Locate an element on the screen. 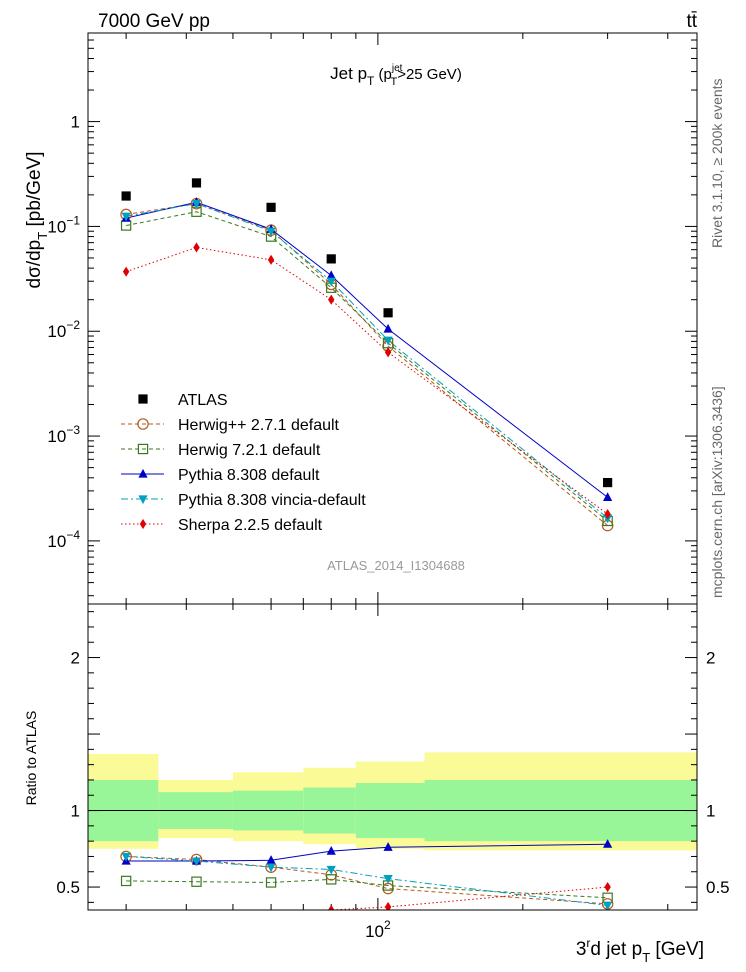 This screenshot has height=972, width=746. y-tick-label: 10⁻² is located at coordinates (63, 329).